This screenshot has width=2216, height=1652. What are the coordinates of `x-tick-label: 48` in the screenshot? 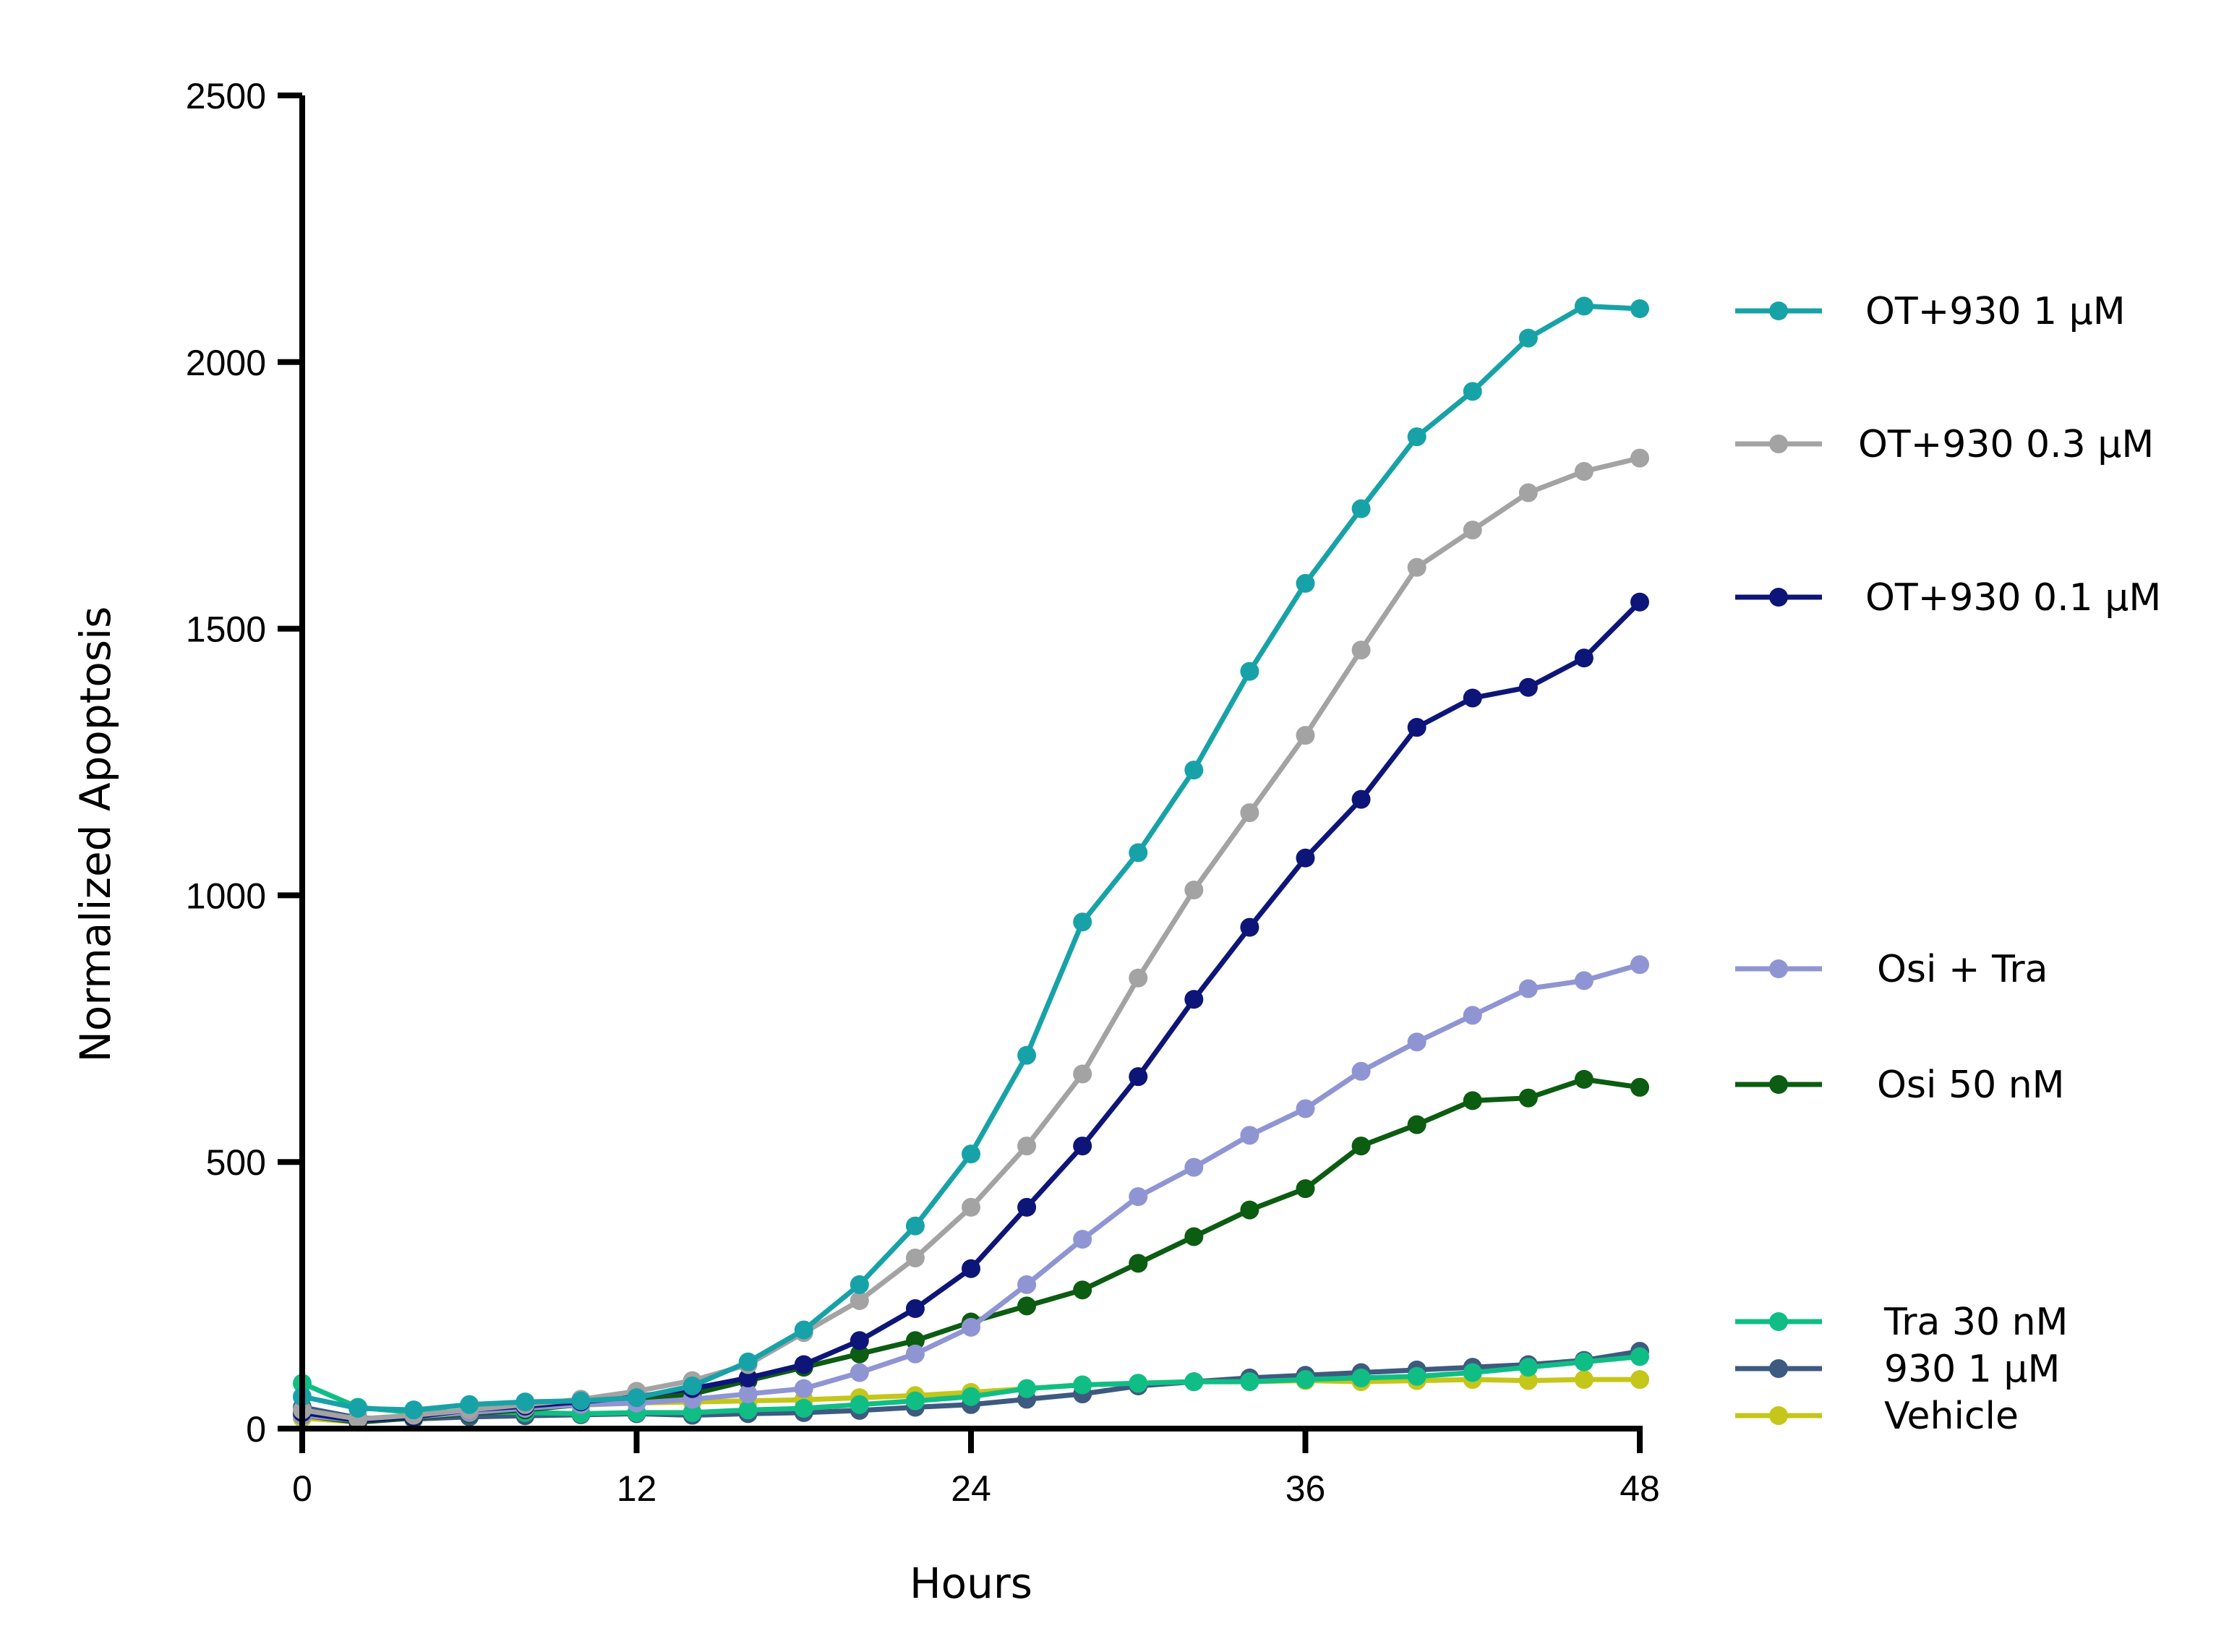 It's located at (1640, 1488).